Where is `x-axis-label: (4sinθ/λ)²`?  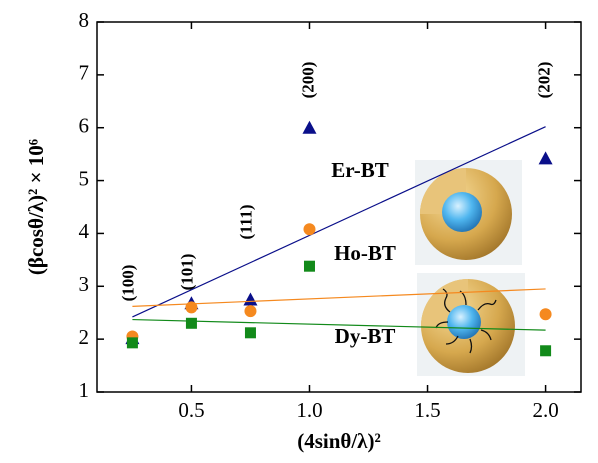
x-axis-label: (4sinθ/λ)² is located at coordinates (339, 441).